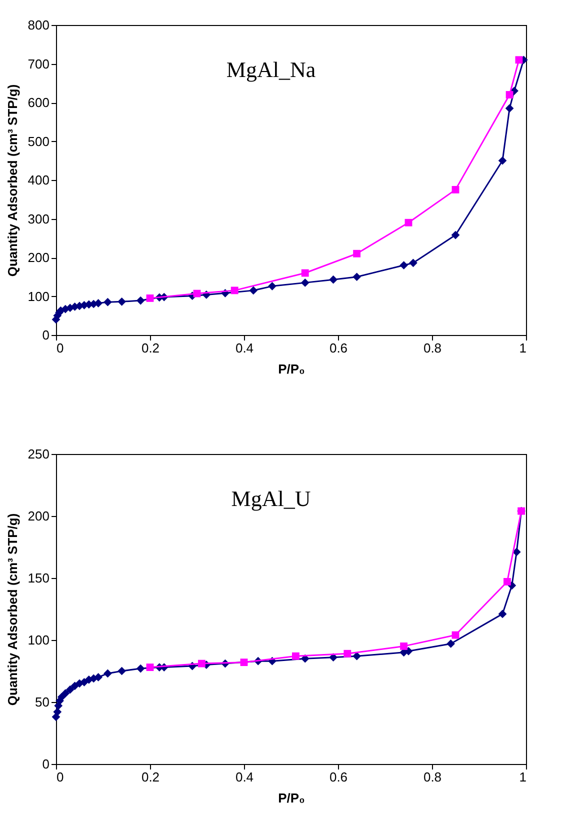 The width and height of the screenshot is (581, 820). Describe the element at coordinates (39, 25) in the screenshot. I see `y-tick-label: 800` at that location.